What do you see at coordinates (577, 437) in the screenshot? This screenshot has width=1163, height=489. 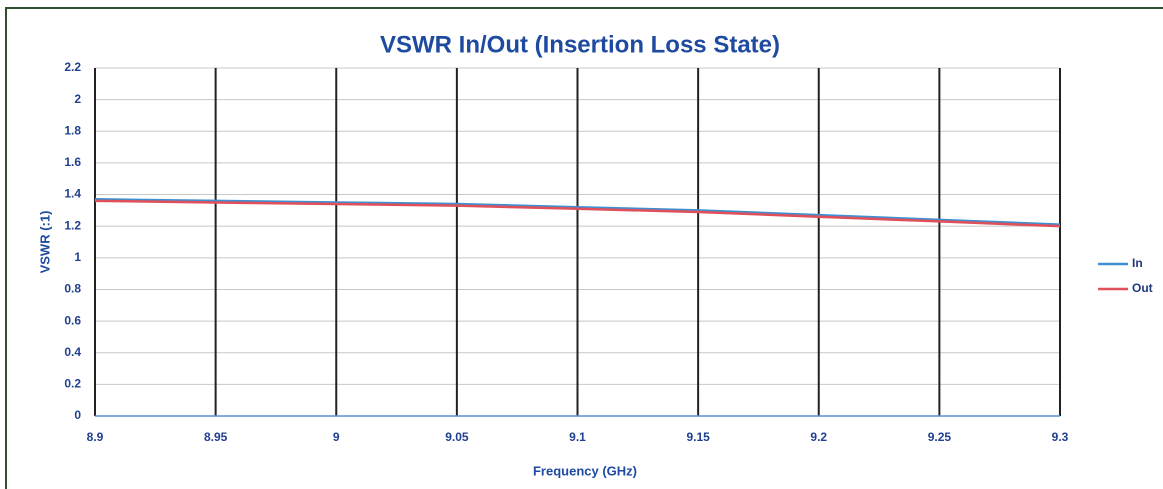 I see `x-tick-label: 9.1` at bounding box center [577, 437].